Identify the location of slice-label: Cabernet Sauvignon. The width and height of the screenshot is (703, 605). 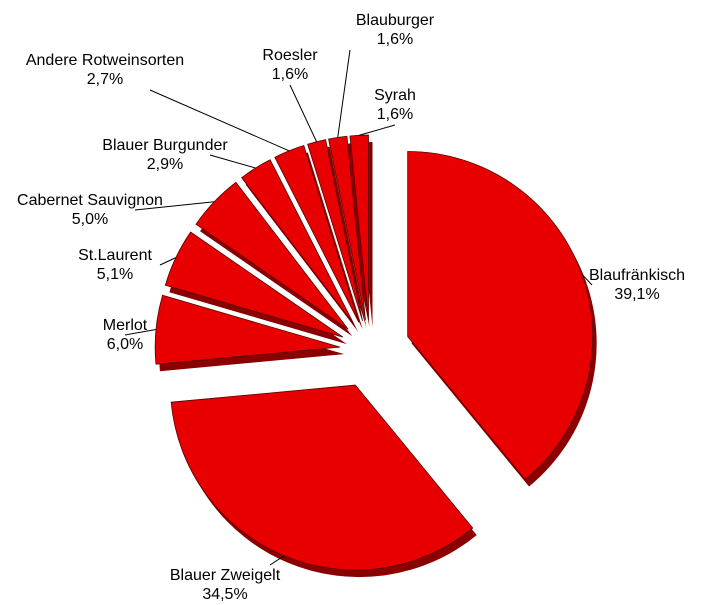
(90, 200).